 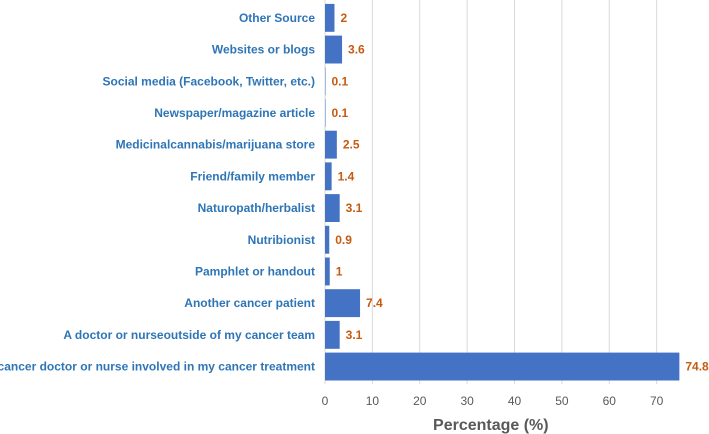 I want to click on value-label-2: 3.6, so click(x=356, y=50).